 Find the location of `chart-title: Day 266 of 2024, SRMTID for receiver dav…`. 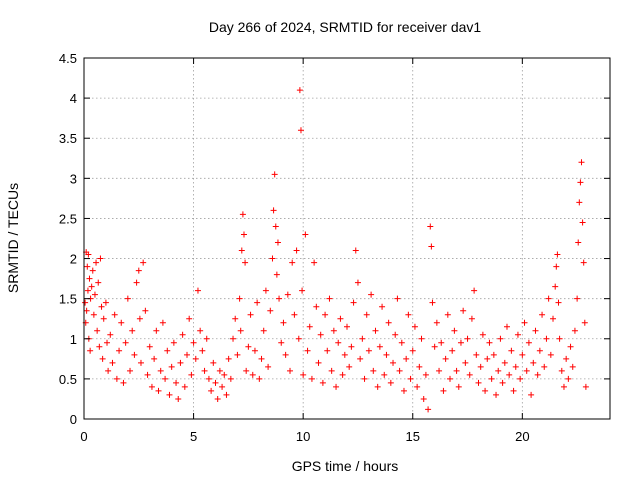

chart-title: Day 266 of 2024, SRMTID for receiver dav… is located at coordinates (345, 27).